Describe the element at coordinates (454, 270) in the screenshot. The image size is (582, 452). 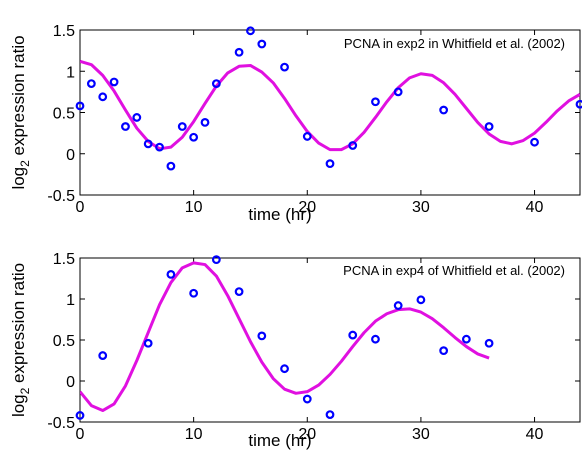
I see `legend-text: PCNA in exp4 of Whitfield et al. (2002)` at that location.